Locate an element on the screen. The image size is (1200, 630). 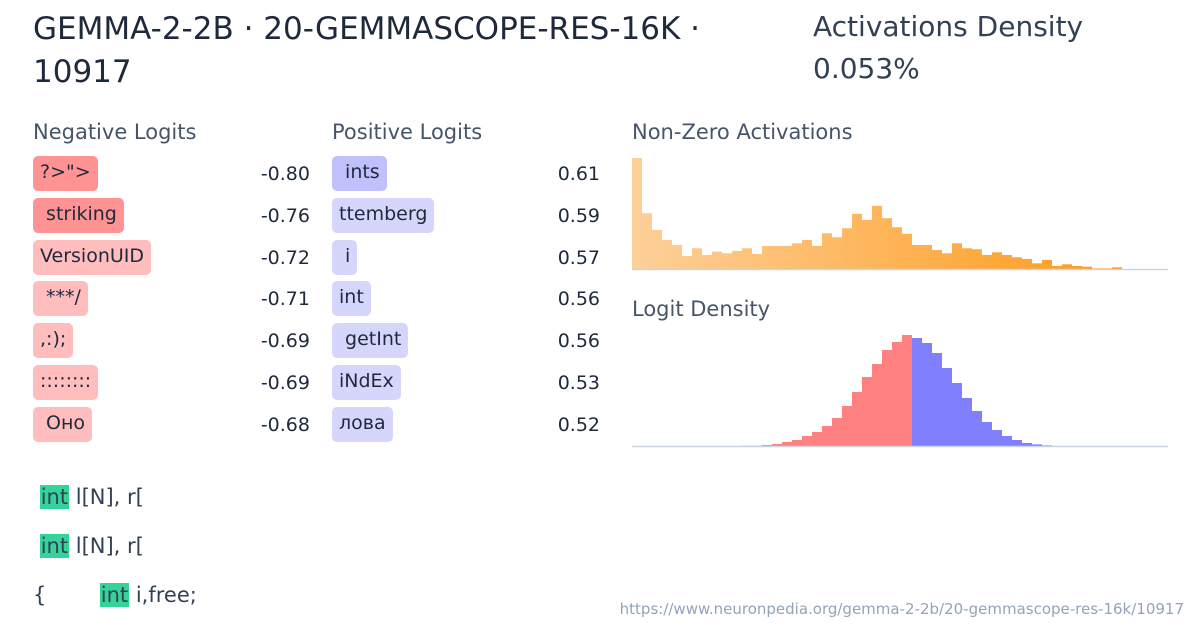
negative-logit-token: ,:); is located at coordinates (53, 341).